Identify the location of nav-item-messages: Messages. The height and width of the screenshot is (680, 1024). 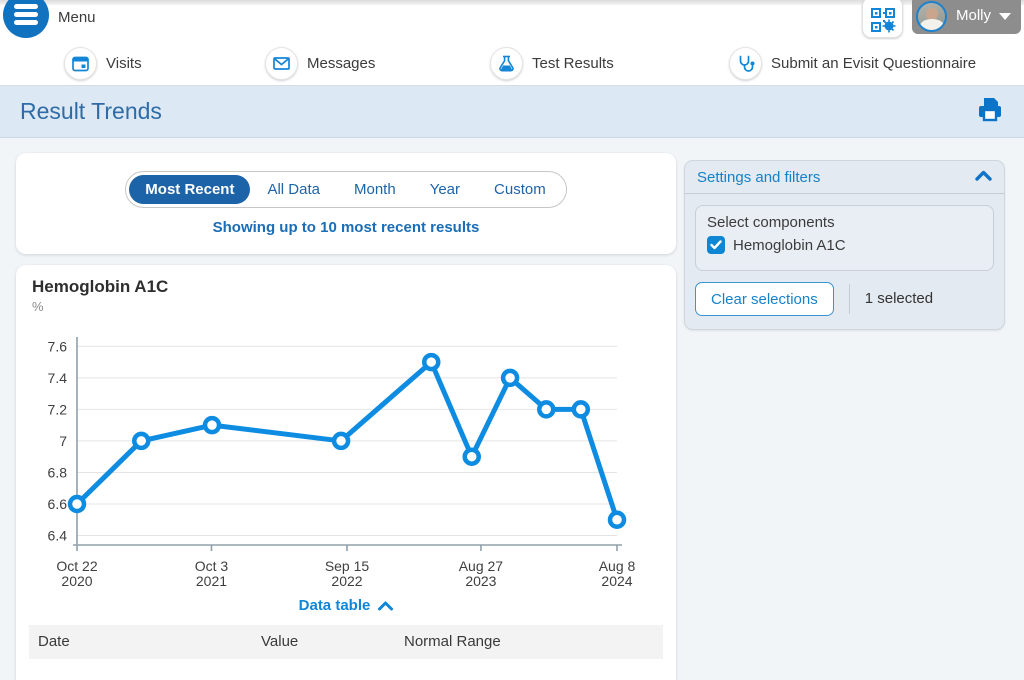
(320, 63).